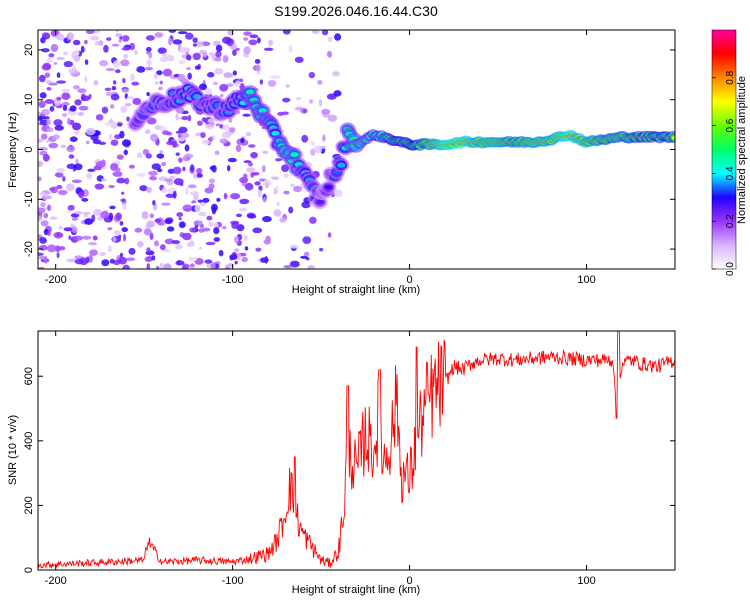  I want to click on spectrogram-y-label: Frequency (Hz), so click(13, 150).